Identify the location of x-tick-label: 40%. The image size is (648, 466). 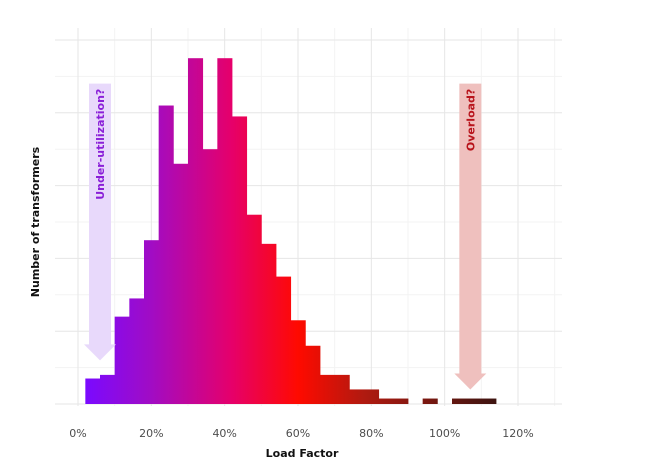
(224, 433).